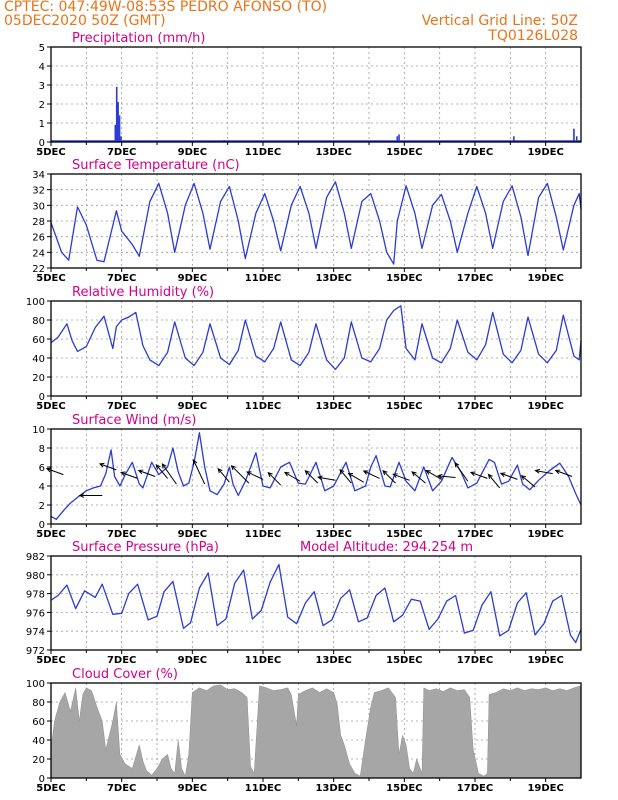 Image resolution: width=618 pixels, height=800 pixels. What do you see at coordinates (499, 21) in the screenshot?
I see `grid-line-note: Vertical Grid Line: 50Z` at bounding box center [499, 21].